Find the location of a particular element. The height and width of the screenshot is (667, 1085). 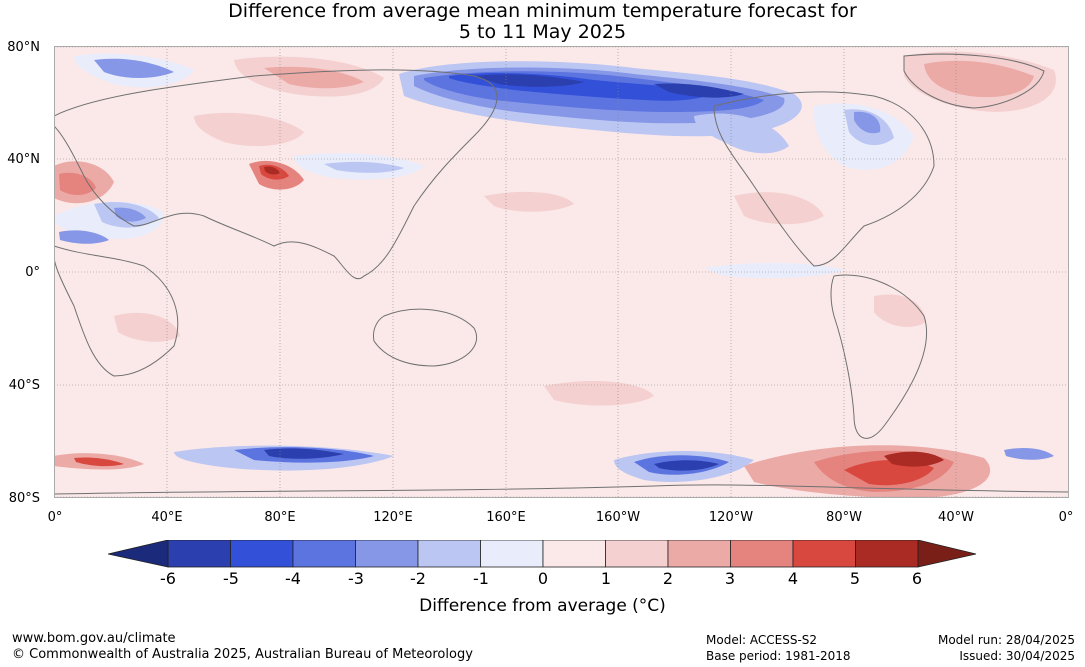

colorbar-segments is located at coordinates (543, 554).